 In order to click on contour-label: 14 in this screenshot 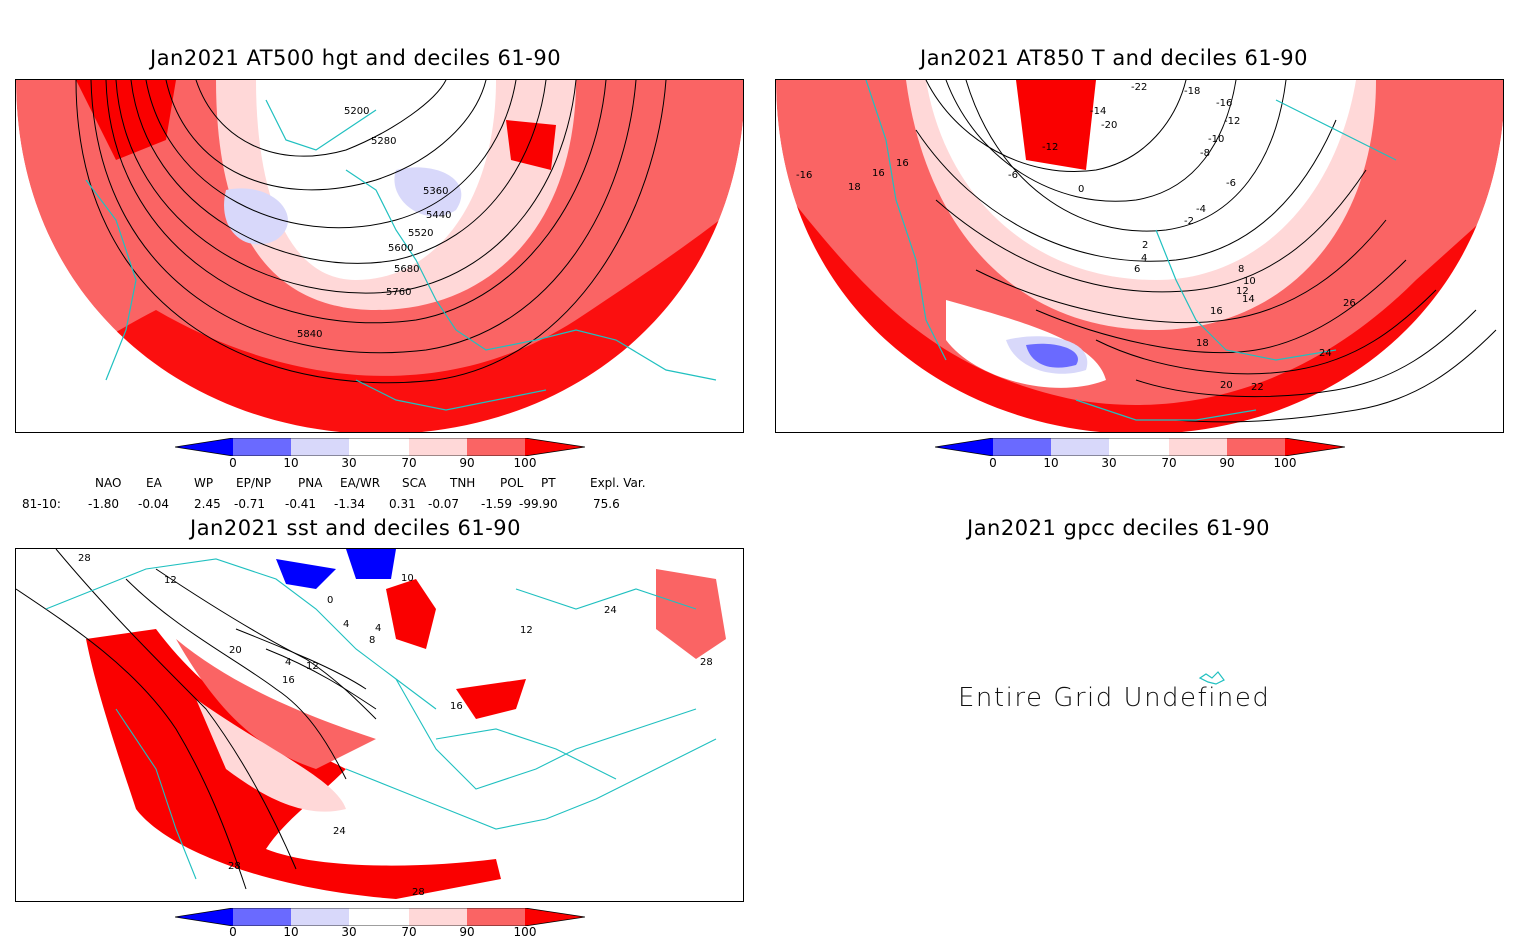, I will do `click(1248, 299)`.